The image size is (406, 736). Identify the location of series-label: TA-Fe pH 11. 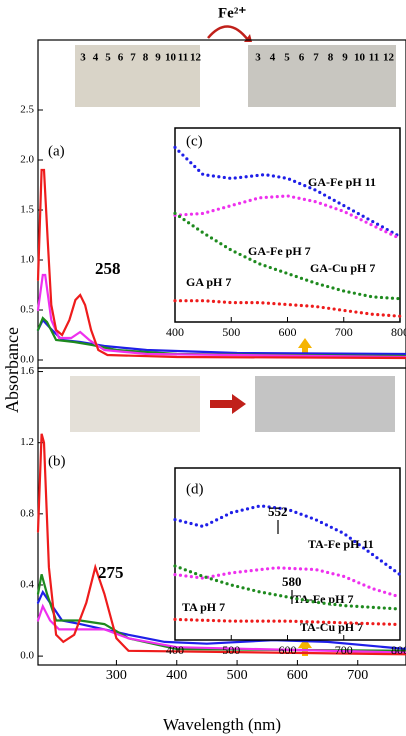
(341, 544).